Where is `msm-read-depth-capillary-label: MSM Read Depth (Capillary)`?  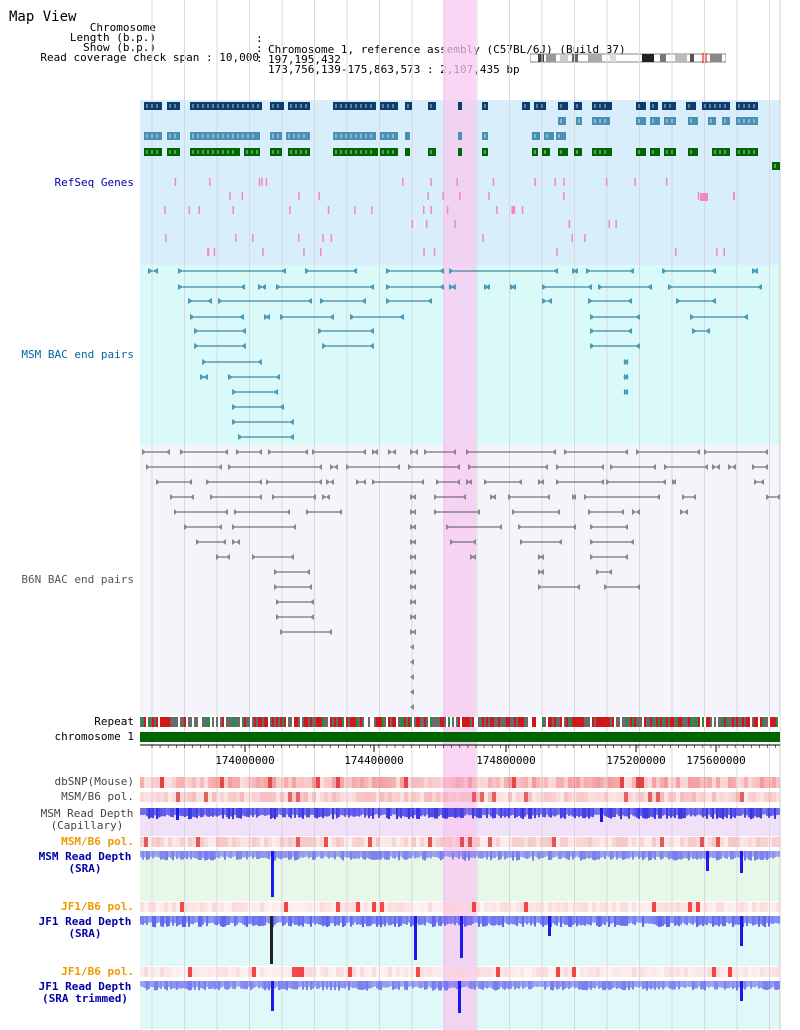 msm-read-depth-capillary-label: MSM Read Depth (Capillary) is located at coordinates (87, 819).